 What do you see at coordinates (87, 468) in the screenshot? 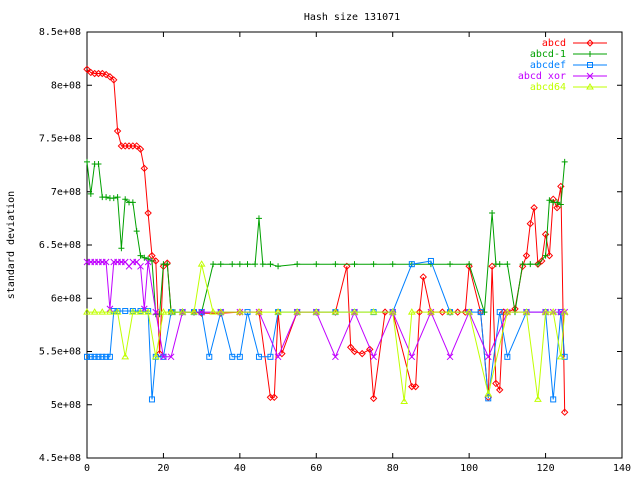
I see `x-tick-label: 0` at bounding box center [87, 468].